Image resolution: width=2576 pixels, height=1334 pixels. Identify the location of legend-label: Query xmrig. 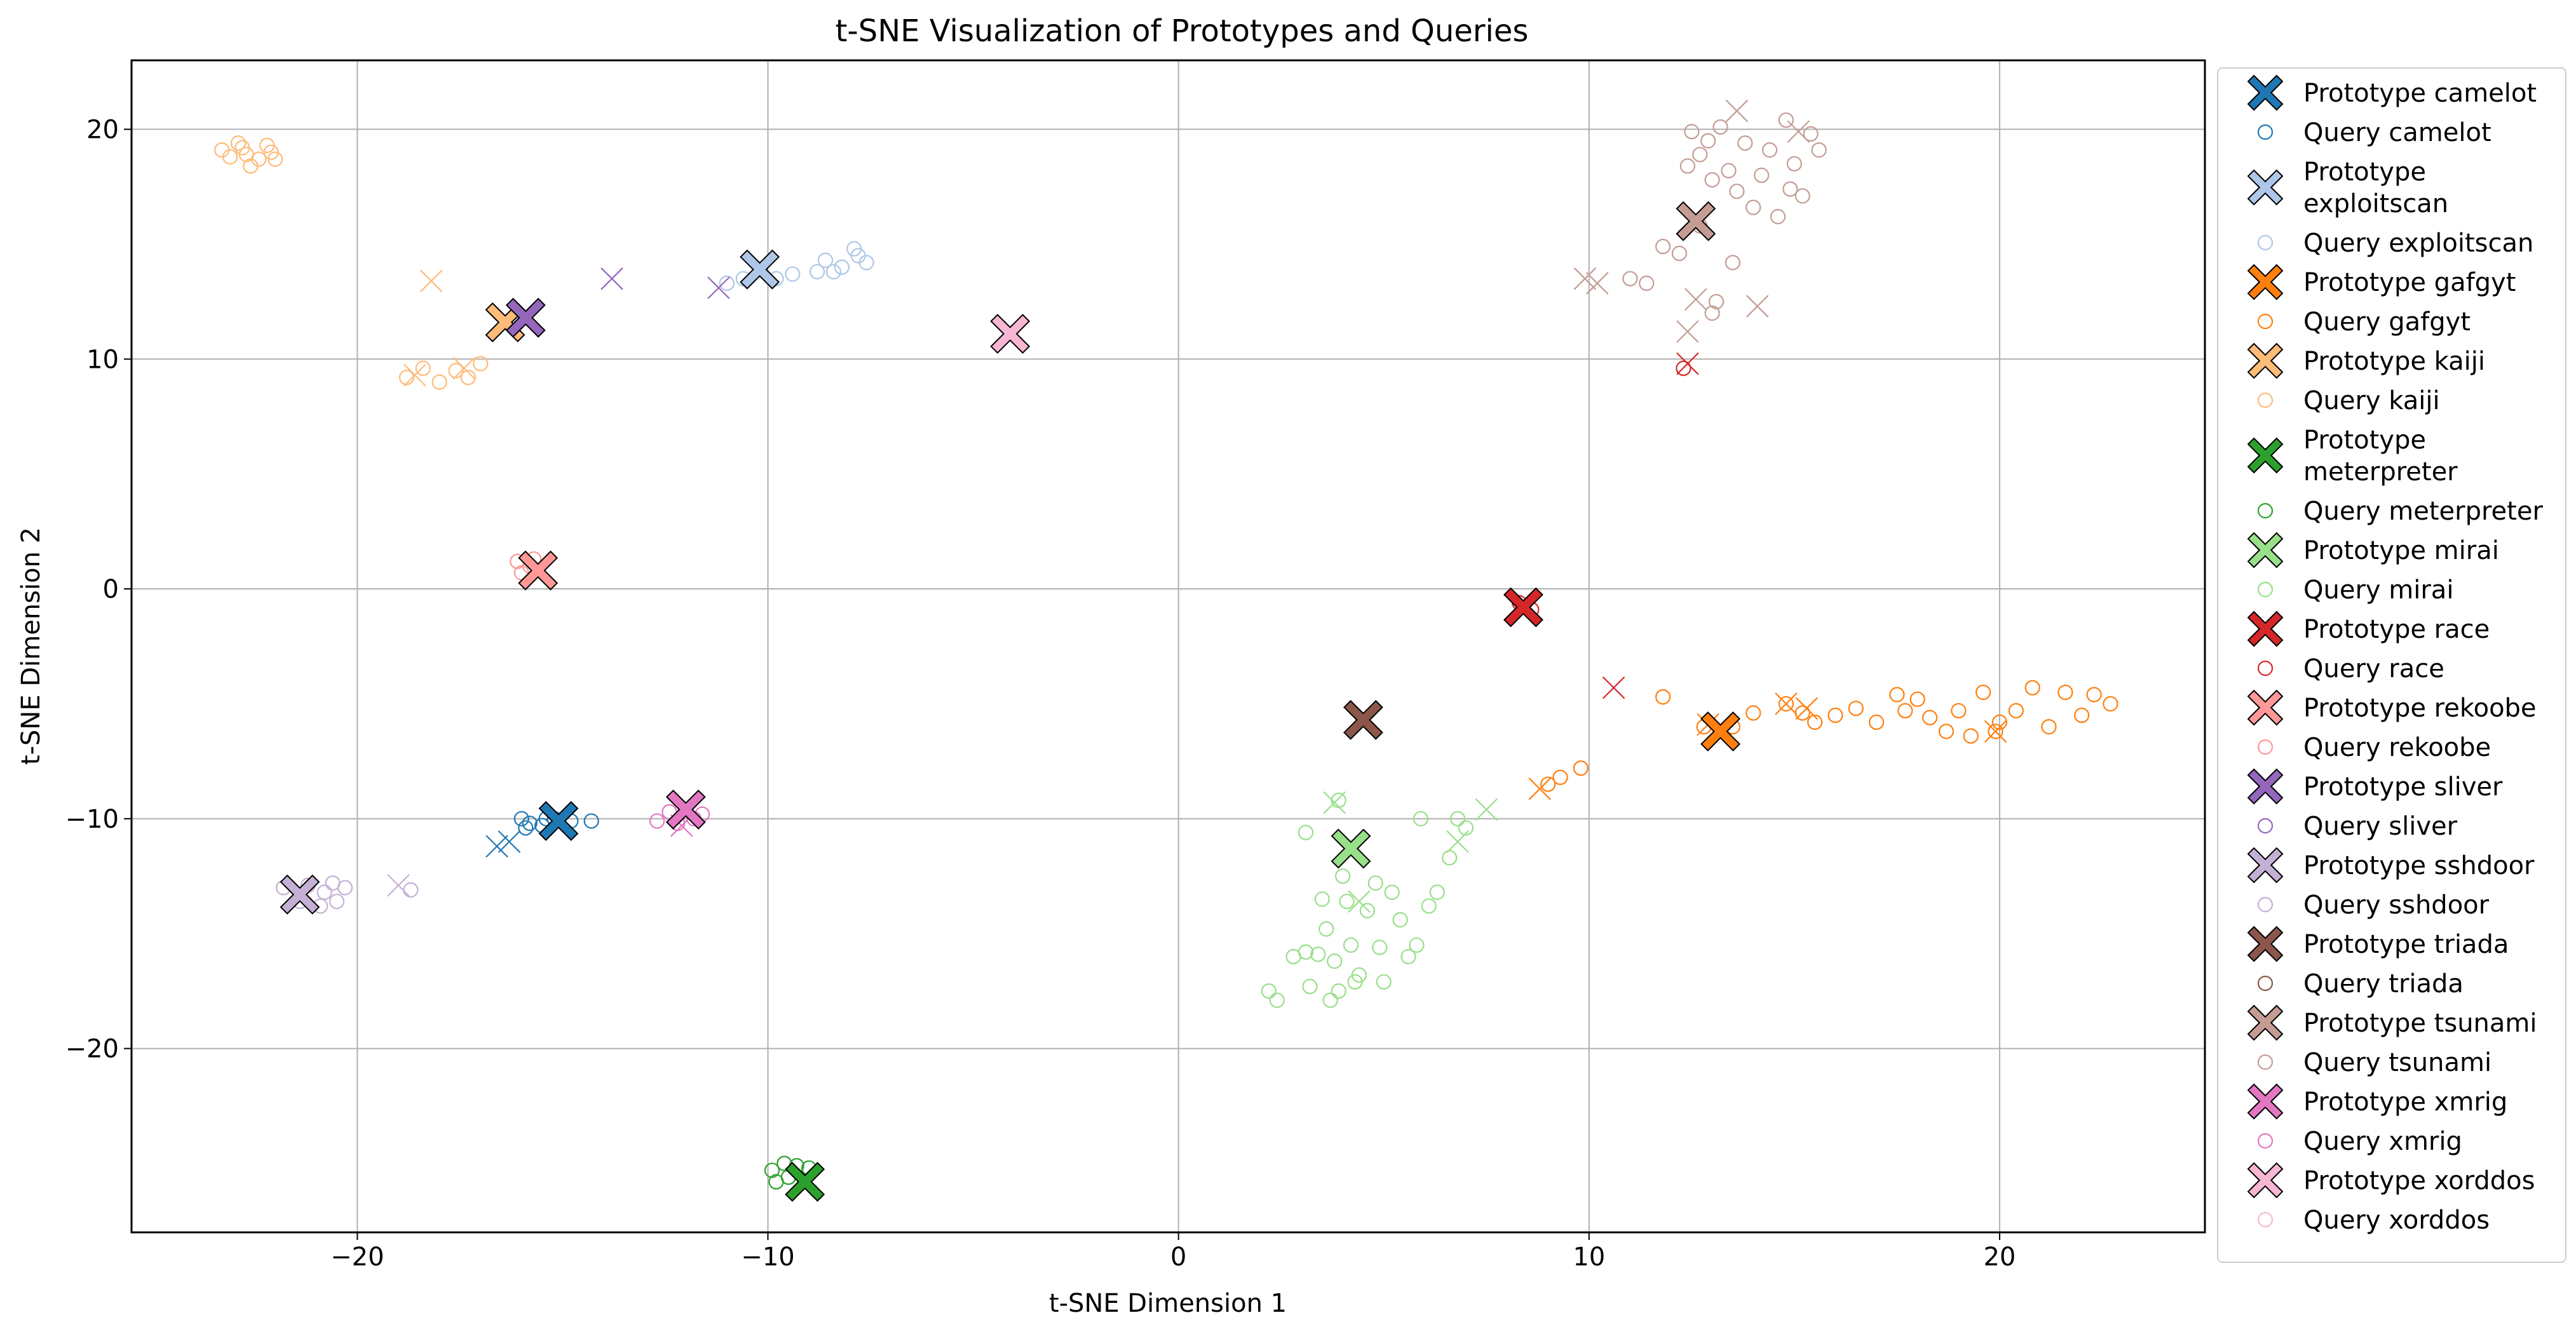
(2382, 1141).